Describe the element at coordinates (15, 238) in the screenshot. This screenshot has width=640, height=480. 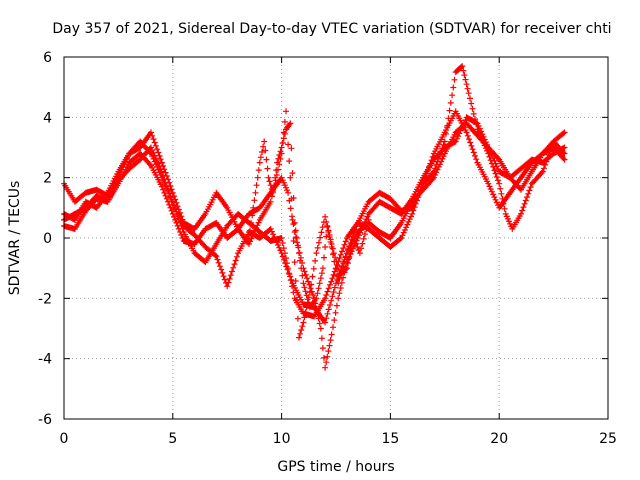
I see `y-axis-label: SDTVAR / TECUs` at that location.